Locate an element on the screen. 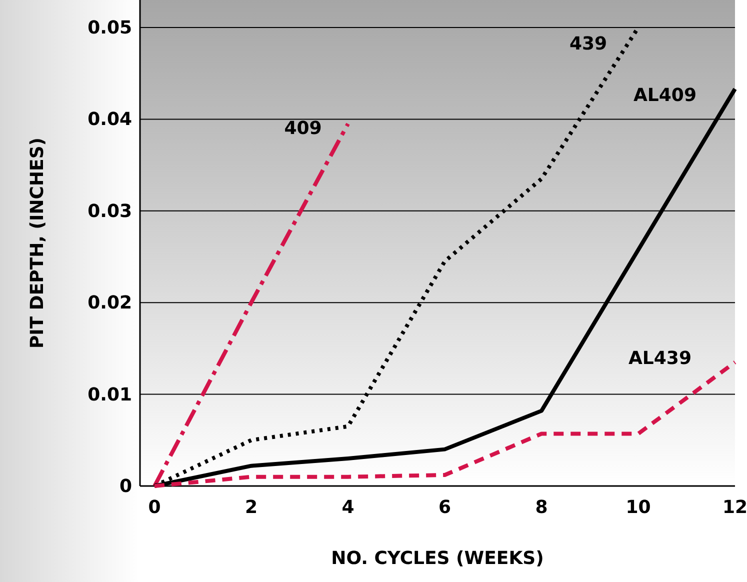  x-tick-label: 6 is located at coordinates (445, 507).